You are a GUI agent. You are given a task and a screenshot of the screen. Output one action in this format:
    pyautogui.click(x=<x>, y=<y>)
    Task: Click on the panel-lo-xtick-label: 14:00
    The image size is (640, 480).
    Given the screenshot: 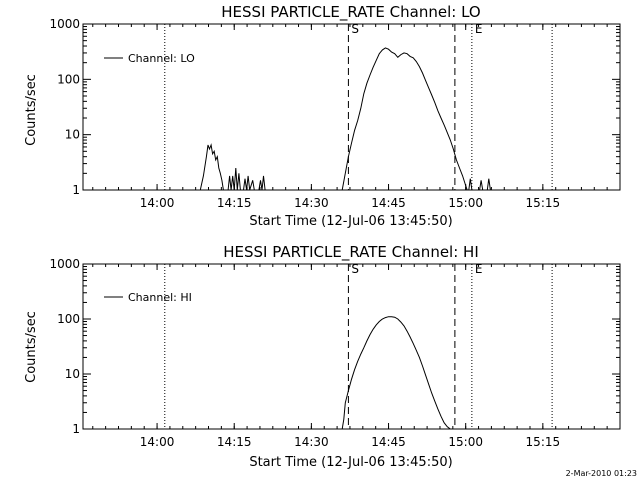 What is the action you would take?
    pyautogui.click(x=157, y=203)
    